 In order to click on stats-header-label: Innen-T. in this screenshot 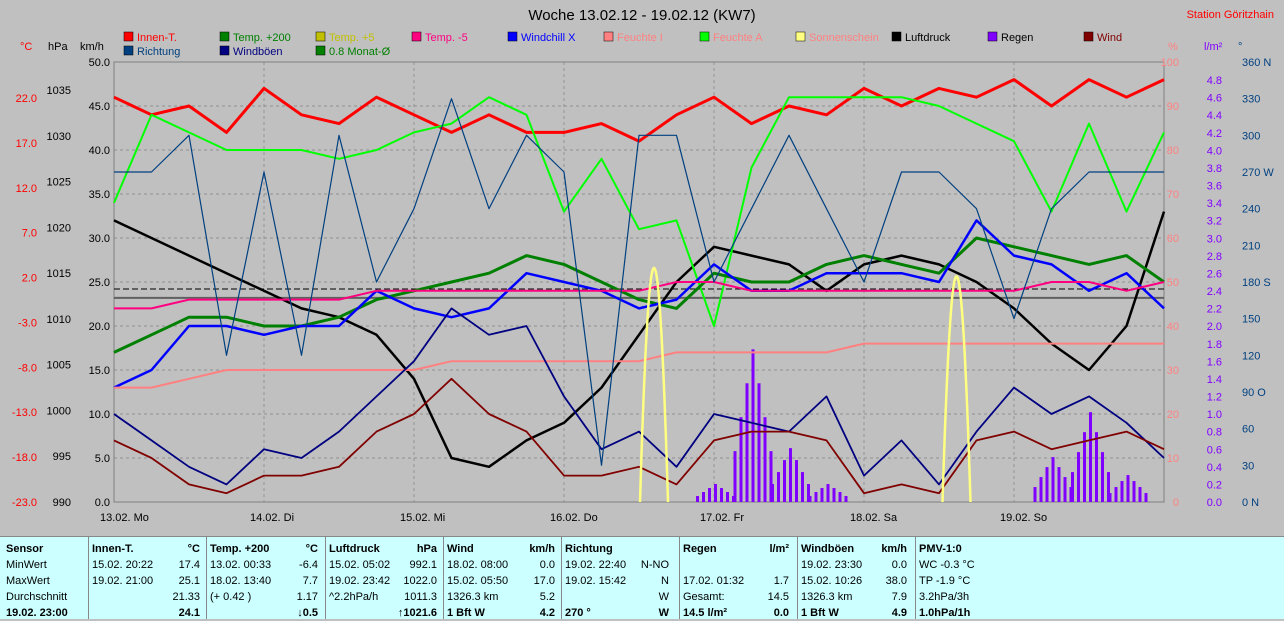, I will do `click(113, 549)`.